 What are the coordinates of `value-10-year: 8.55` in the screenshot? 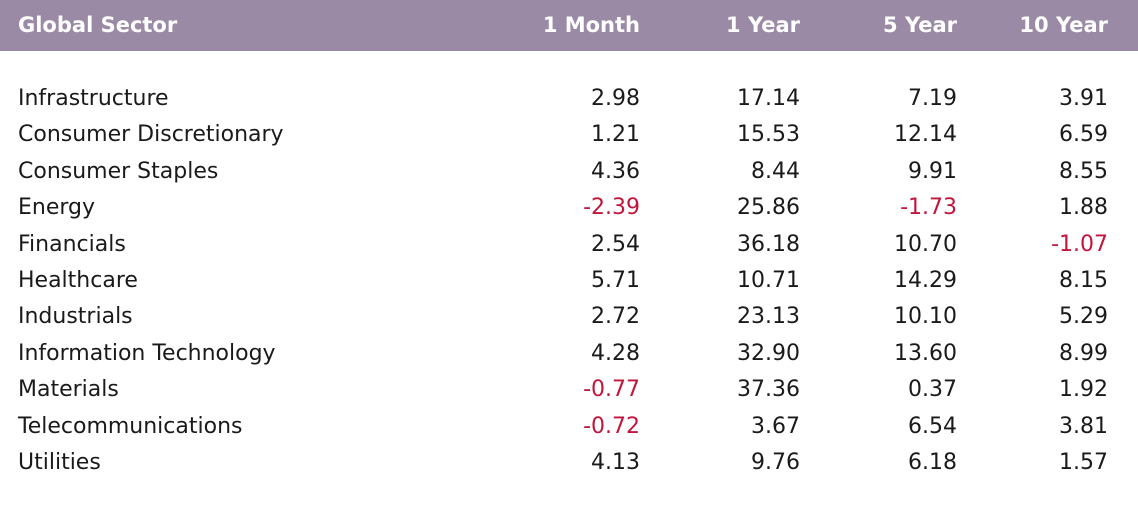 It's located at (1083, 171).